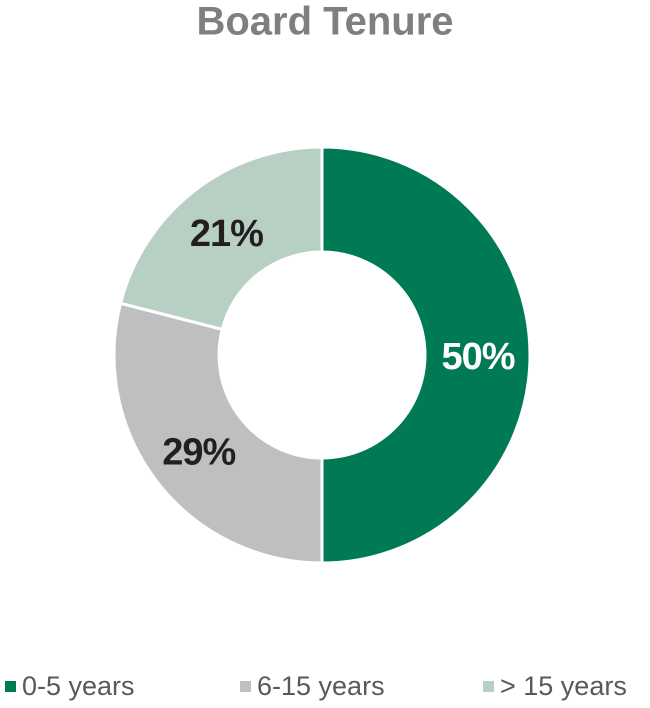 The width and height of the screenshot is (650, 708). I want to click on data-label: 50%, so click(477, 357).